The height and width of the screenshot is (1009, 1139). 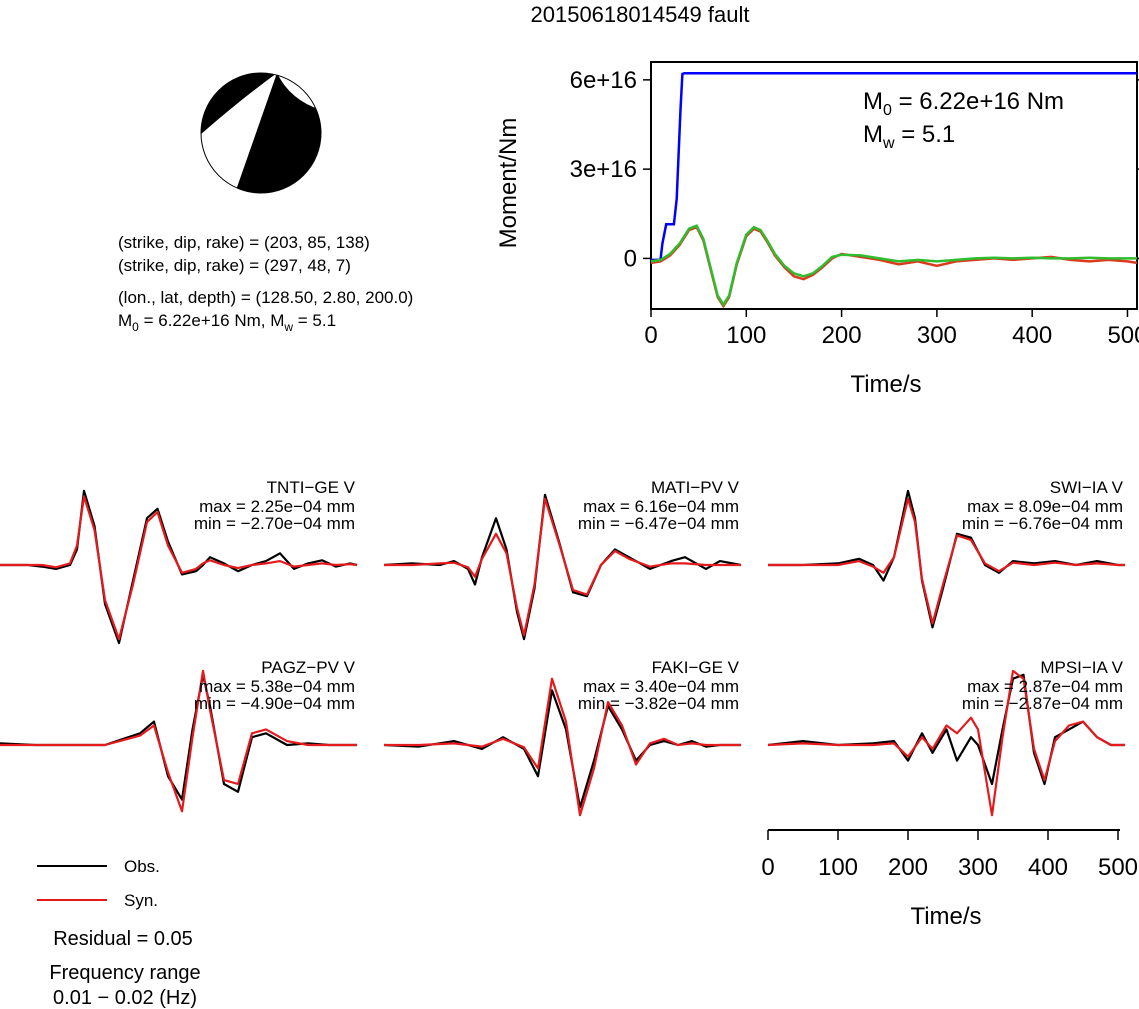 I want to click on moment-x-tick-label: 400, so click(x=1032, y=335).